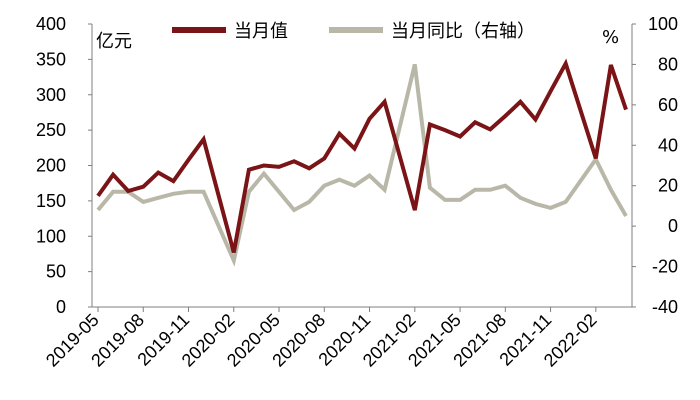 The height and width of the screenshot is (400, 700). What do you see at coordinates (56, 272) in the screenshot?
I see `left-tick-label: 50` at bounding box center [56, 272].